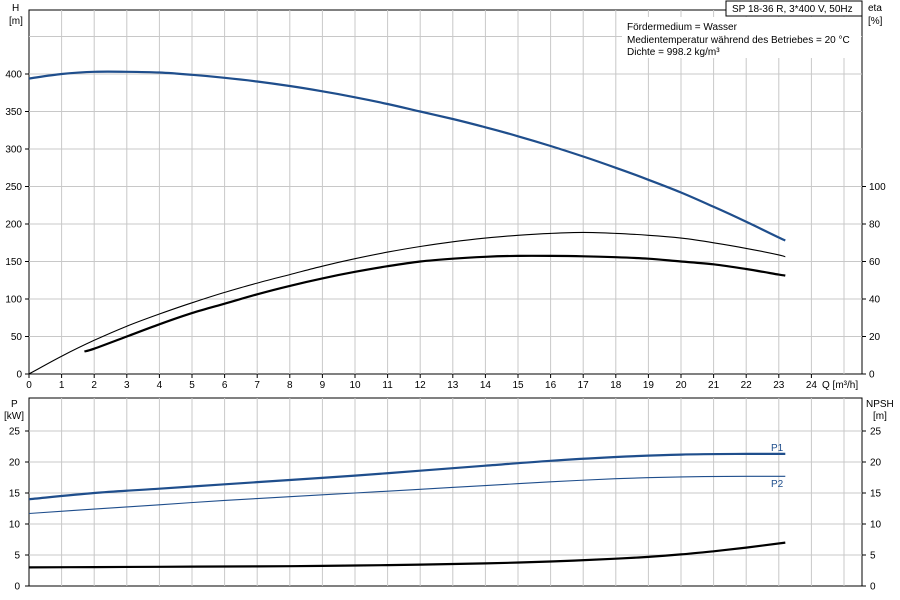 The height and width of the screenshot is (600, 900). Describe the element at coordinates (875, 8) in the screenshot. I see `upper-right-axis-label: eta` at that location.